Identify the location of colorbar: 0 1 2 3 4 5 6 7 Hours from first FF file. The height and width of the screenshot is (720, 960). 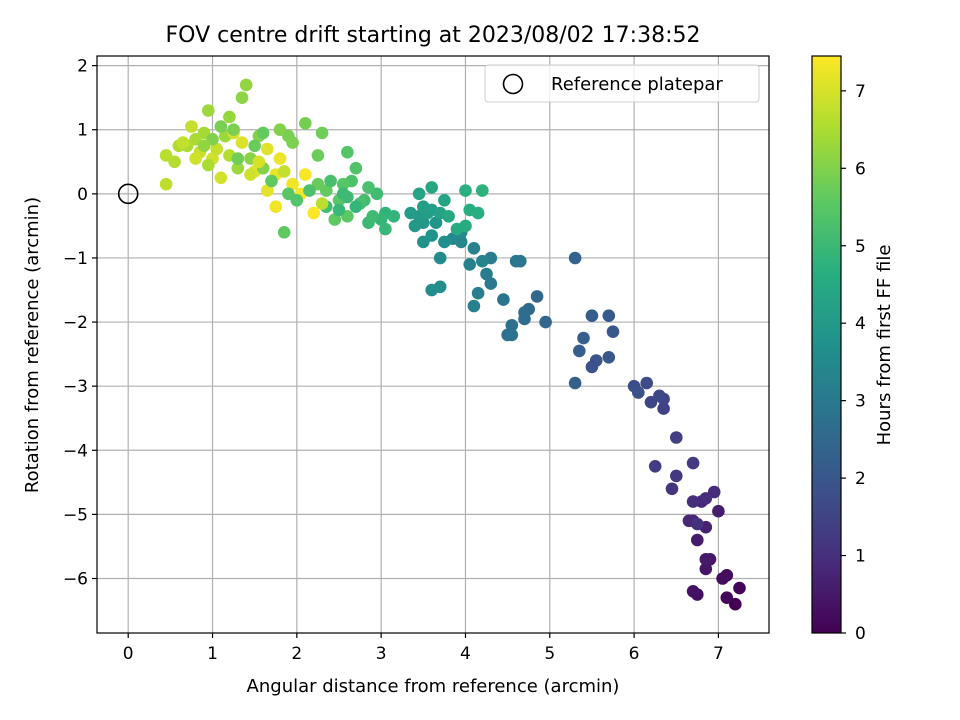
(853, 349).